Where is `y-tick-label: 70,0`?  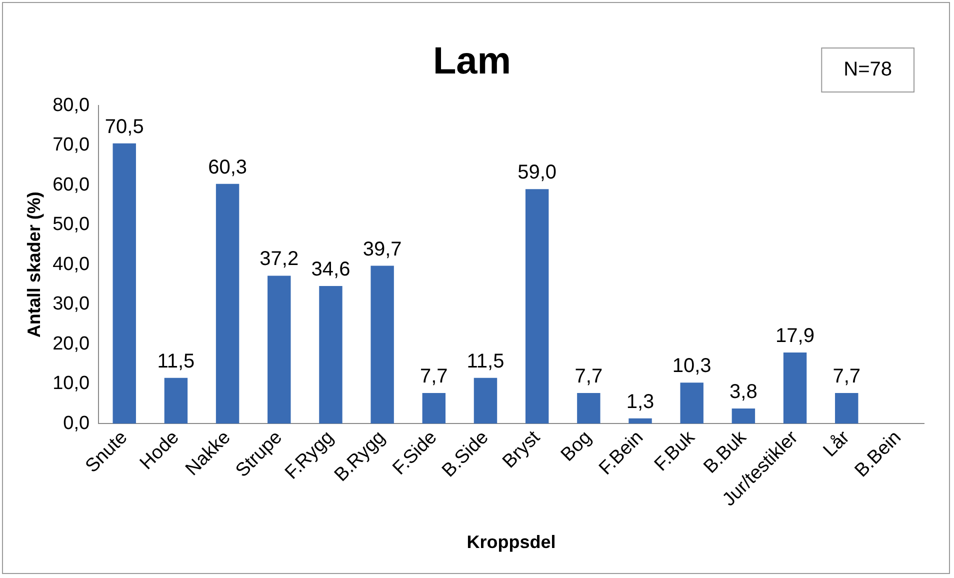
y-tick-label: 70,0 is located at coordinates (71, 145).